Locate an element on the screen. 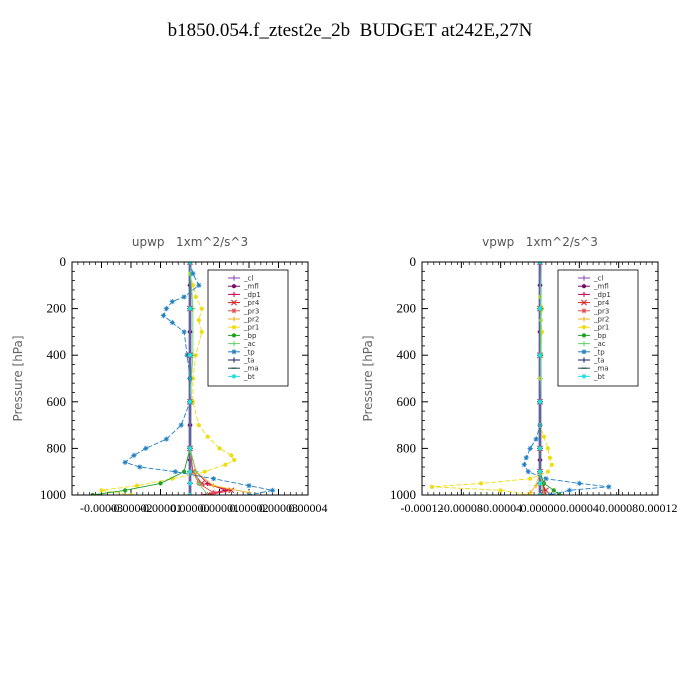 This screenshot has height=700, width=700. y-tick-label: 200 is located at coordinates (57, 308).